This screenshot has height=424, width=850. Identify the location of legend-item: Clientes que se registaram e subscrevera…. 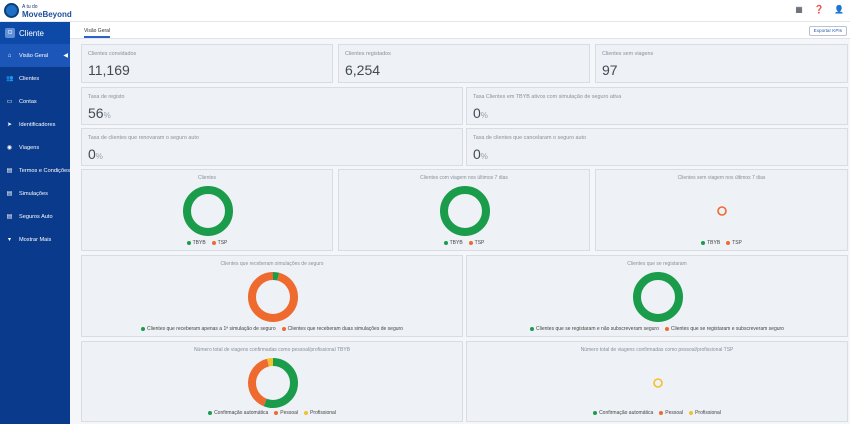
(724, 329).